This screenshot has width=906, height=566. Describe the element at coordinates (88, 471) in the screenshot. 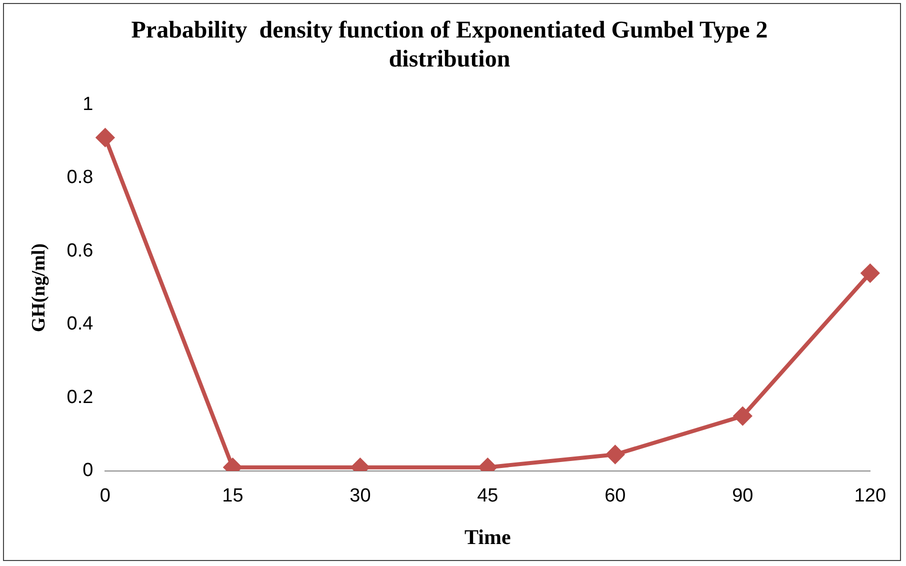

I see `y-tick-label: 0` at that location.